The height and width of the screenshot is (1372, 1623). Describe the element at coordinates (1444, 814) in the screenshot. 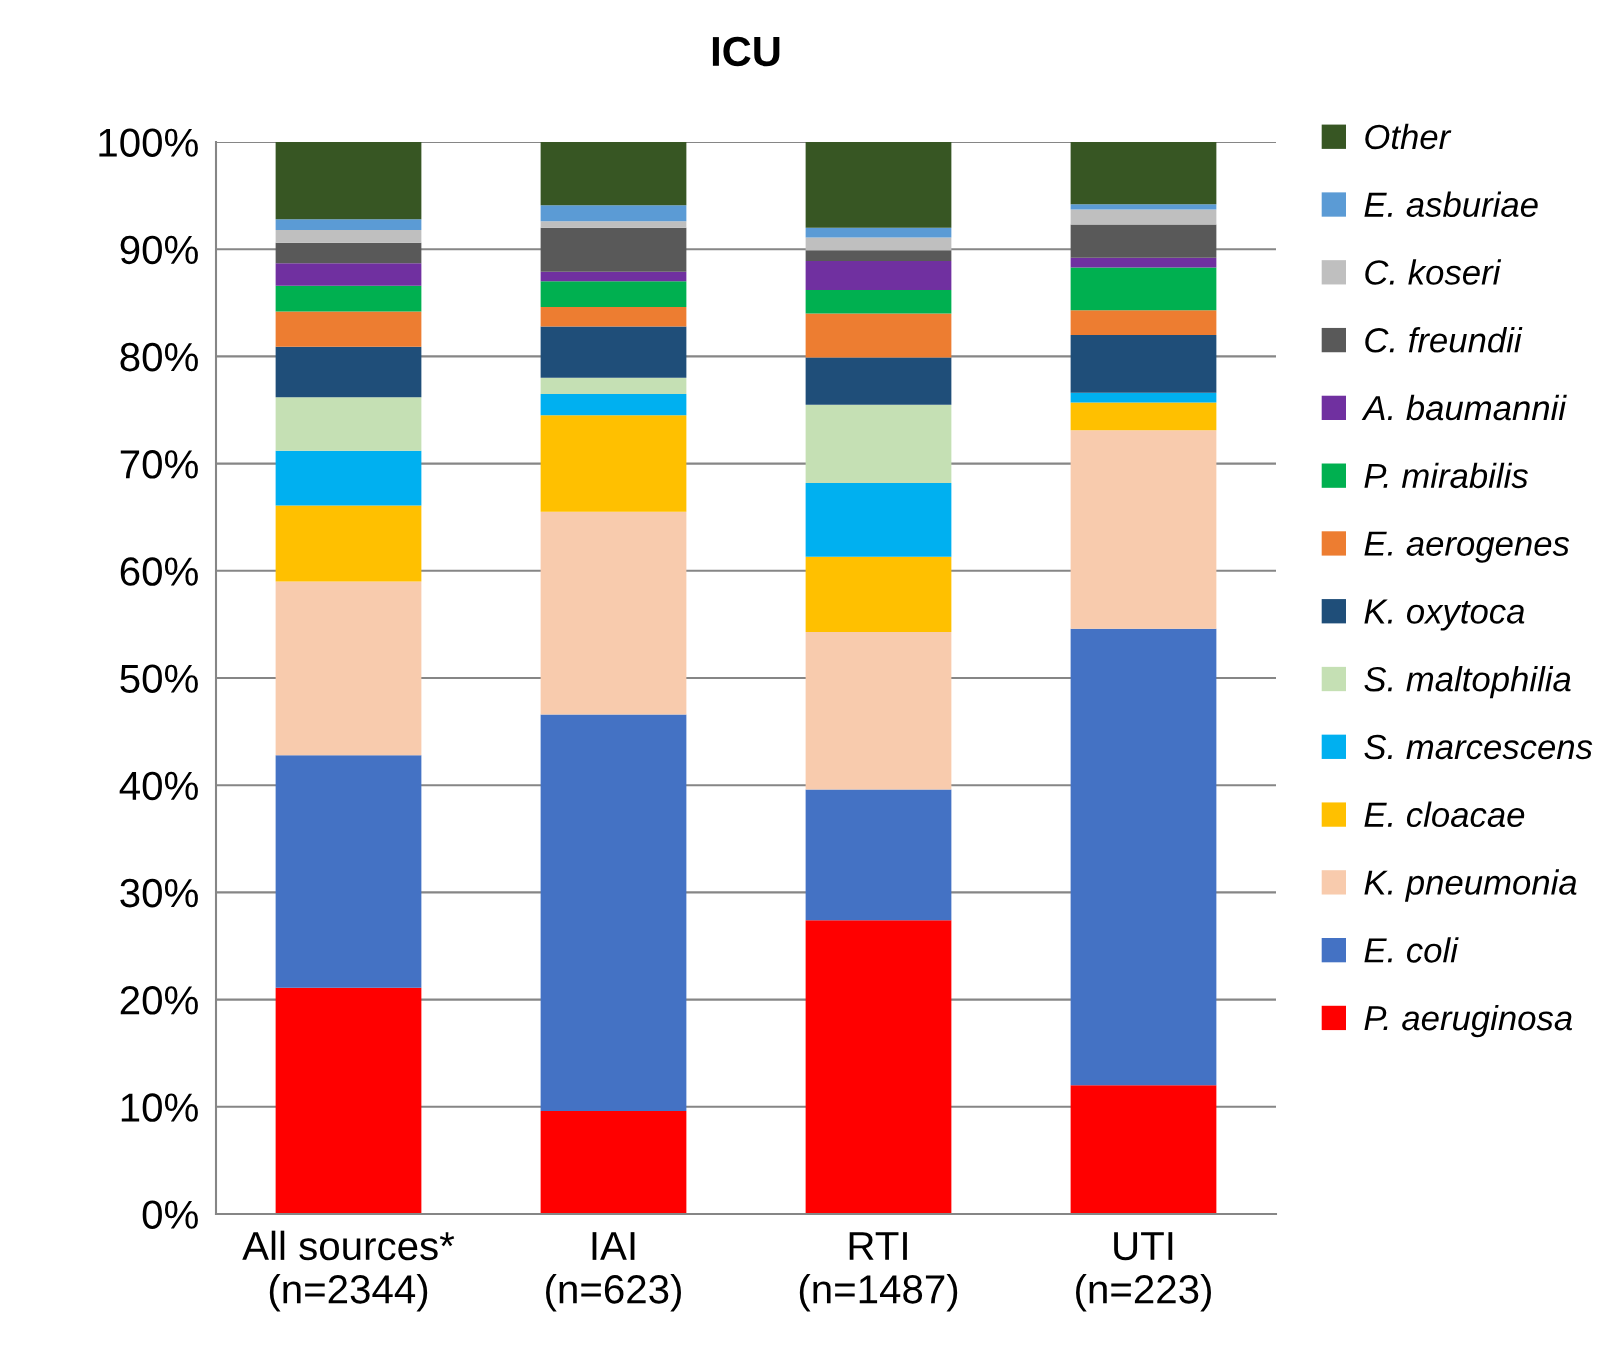

I see `legend-label: E. cloacae` at that location.